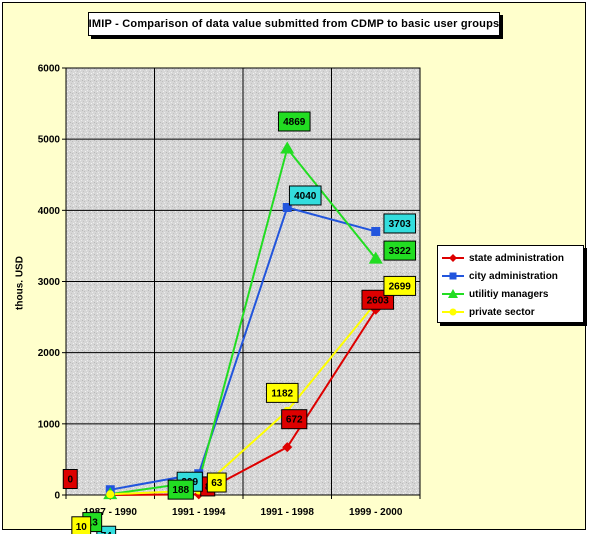 Image resolution: width=590 pixels, height=534 pixels. Describe the element at coordinates (378, 300) in the screenshot. I see `data-label: 2603` at that location.